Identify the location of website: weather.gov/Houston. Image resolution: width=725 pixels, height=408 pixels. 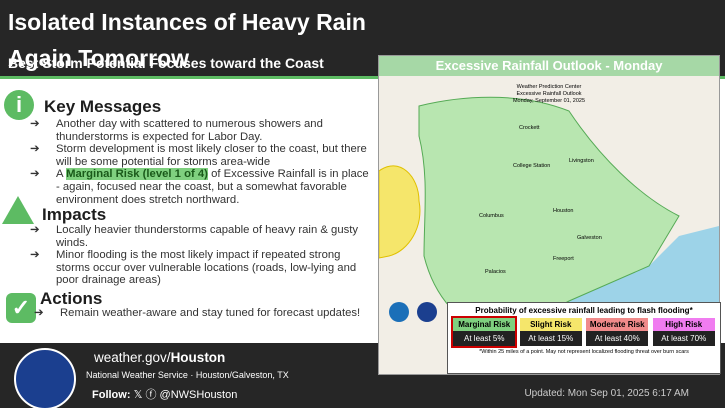
(159, 357).